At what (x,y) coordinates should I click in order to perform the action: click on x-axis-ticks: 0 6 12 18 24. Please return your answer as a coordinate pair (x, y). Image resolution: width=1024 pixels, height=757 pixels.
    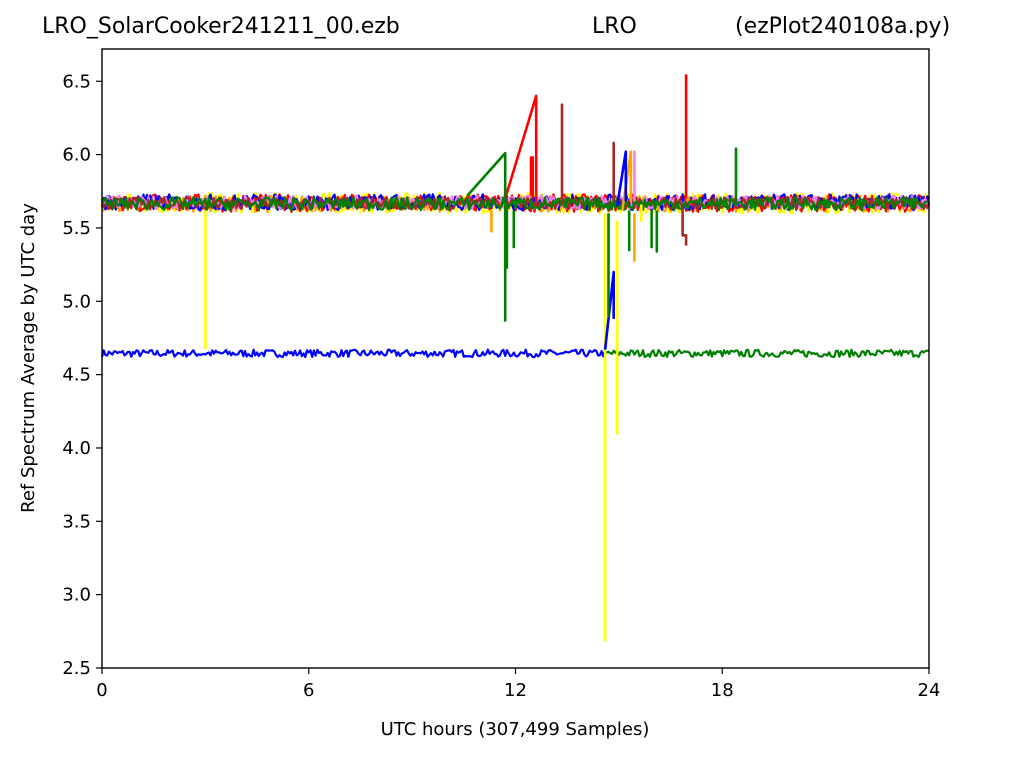
    Looking at the image, I should click on (518, 684).